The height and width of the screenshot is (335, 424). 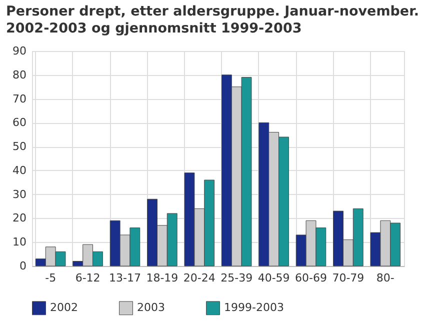 I want to click on legend-label: 1999-2003, so click(x=254, y=307).